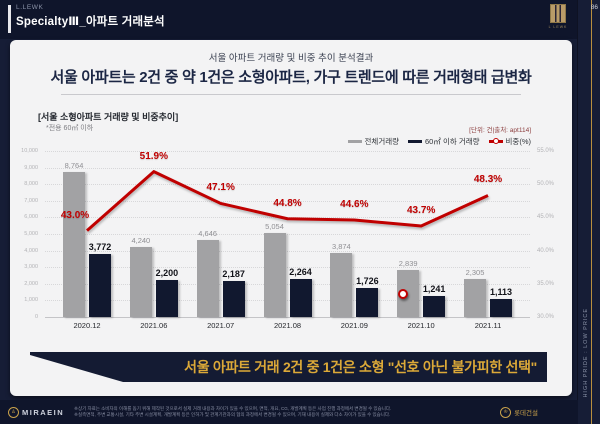  Describe the element at coordinates (43, 412) in the screenshot. I see `miraein-logo-text: MIRAEIN` at that location.